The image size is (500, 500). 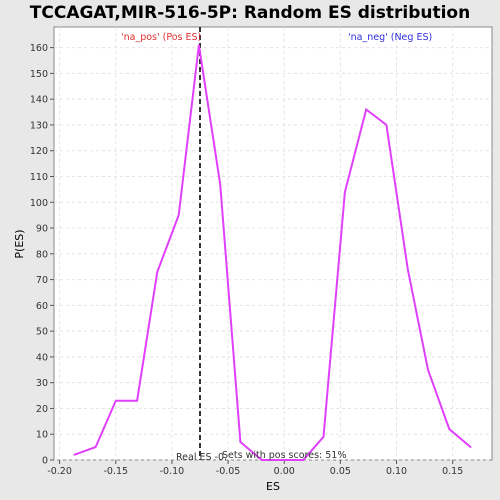 I want to click on y-tick-label: 70, so click(x=42, y=280).